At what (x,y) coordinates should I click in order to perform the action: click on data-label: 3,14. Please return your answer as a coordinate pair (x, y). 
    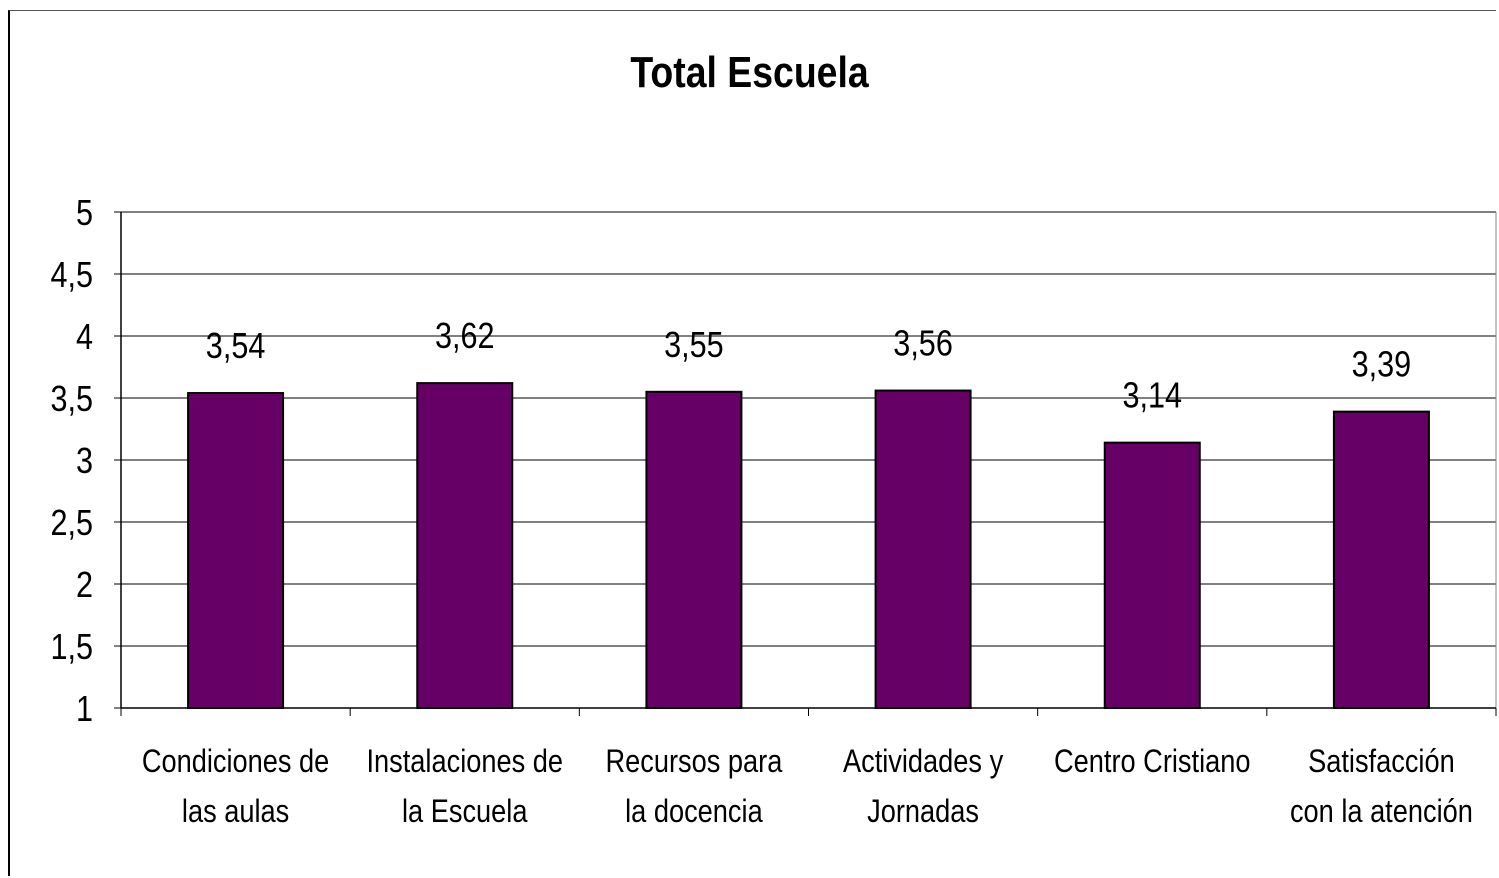
    Looking at the image, I should click on (1152, 396).